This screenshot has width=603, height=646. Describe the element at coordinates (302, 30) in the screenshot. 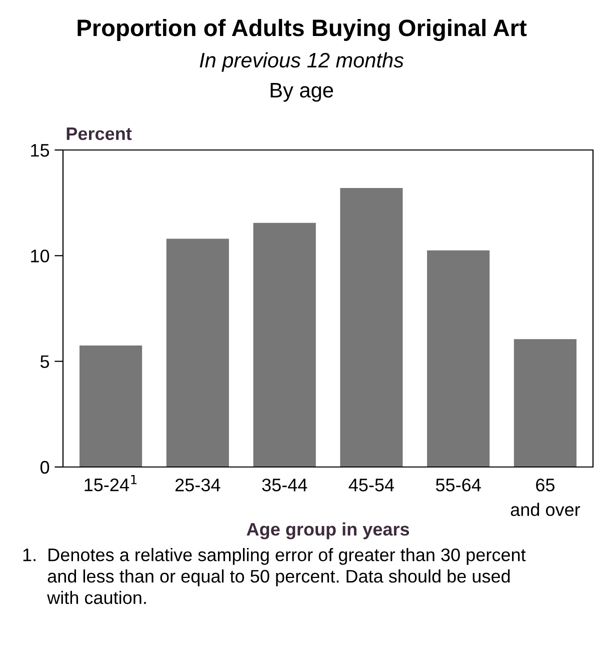

I see `chart-title: Proportion of Adults Buying Original Art` at that location.